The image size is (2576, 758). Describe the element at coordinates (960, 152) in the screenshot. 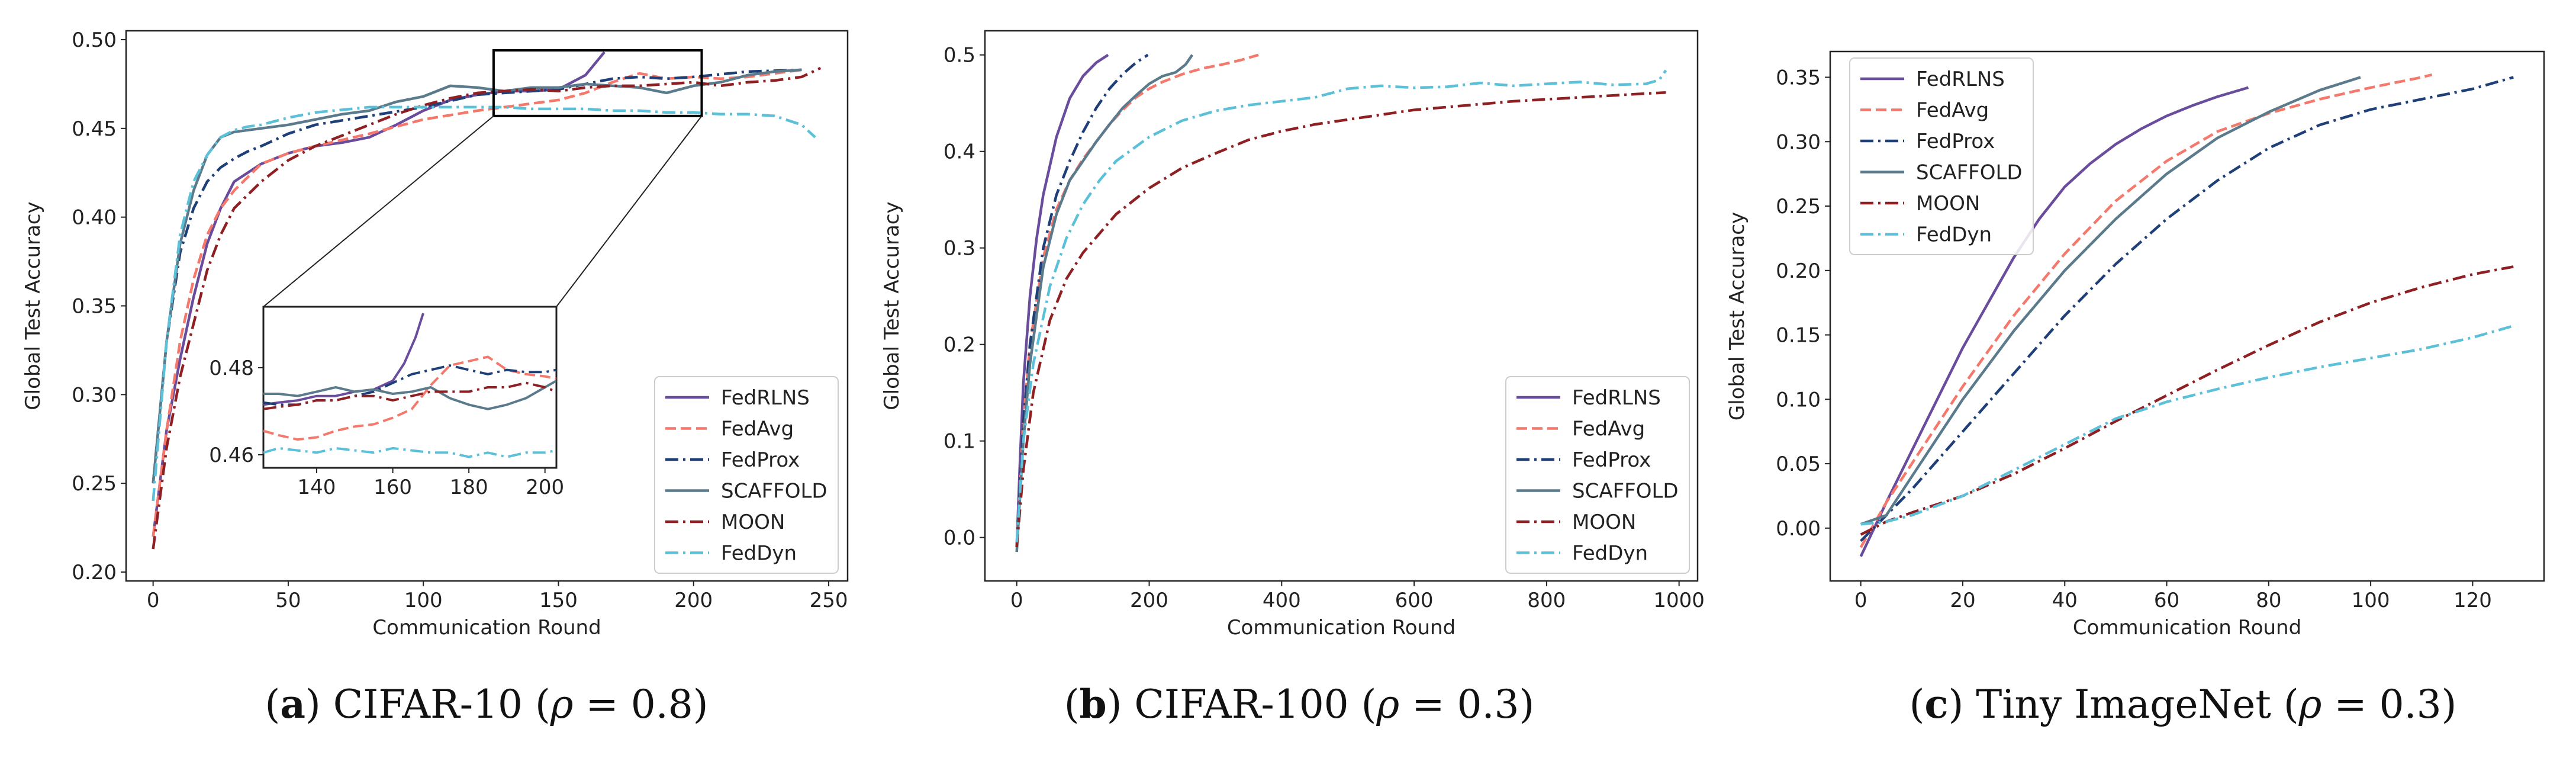

I see `y-tick-label: 0.4` at that location.